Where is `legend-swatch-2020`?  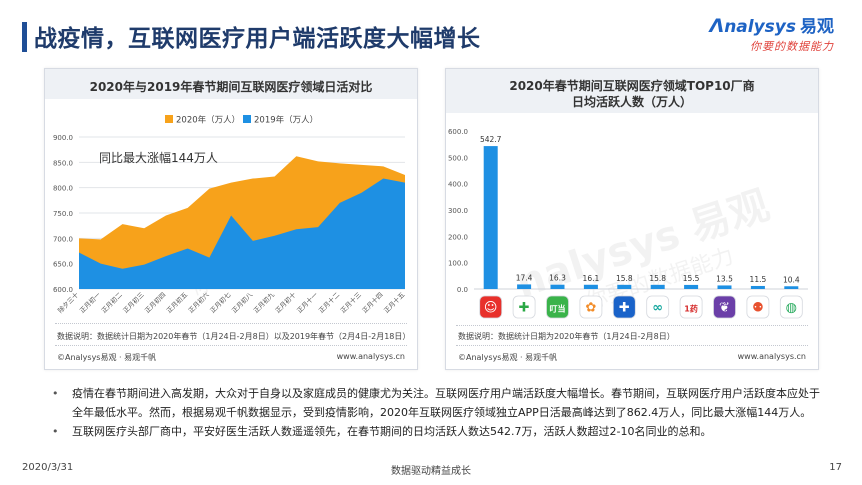
legend-swatch-2020 is located at coordinates (169, 119).